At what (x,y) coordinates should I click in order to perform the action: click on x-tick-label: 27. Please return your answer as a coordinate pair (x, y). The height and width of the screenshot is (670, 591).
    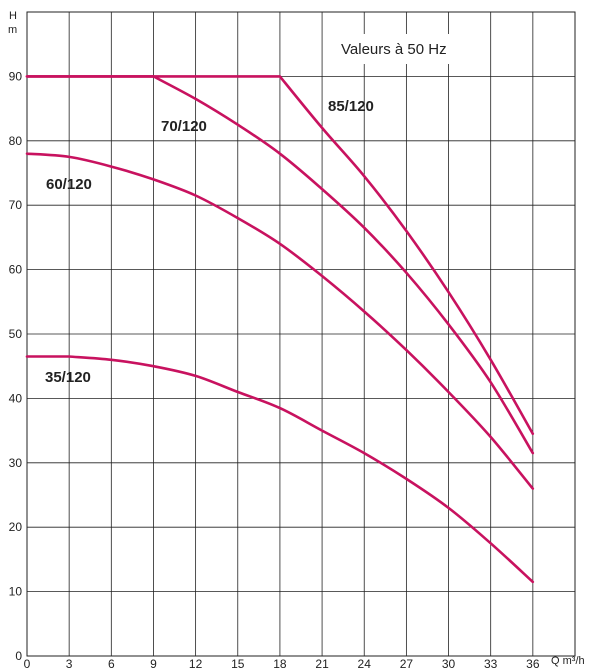
    Looking at the image, I should click on (407, 663).